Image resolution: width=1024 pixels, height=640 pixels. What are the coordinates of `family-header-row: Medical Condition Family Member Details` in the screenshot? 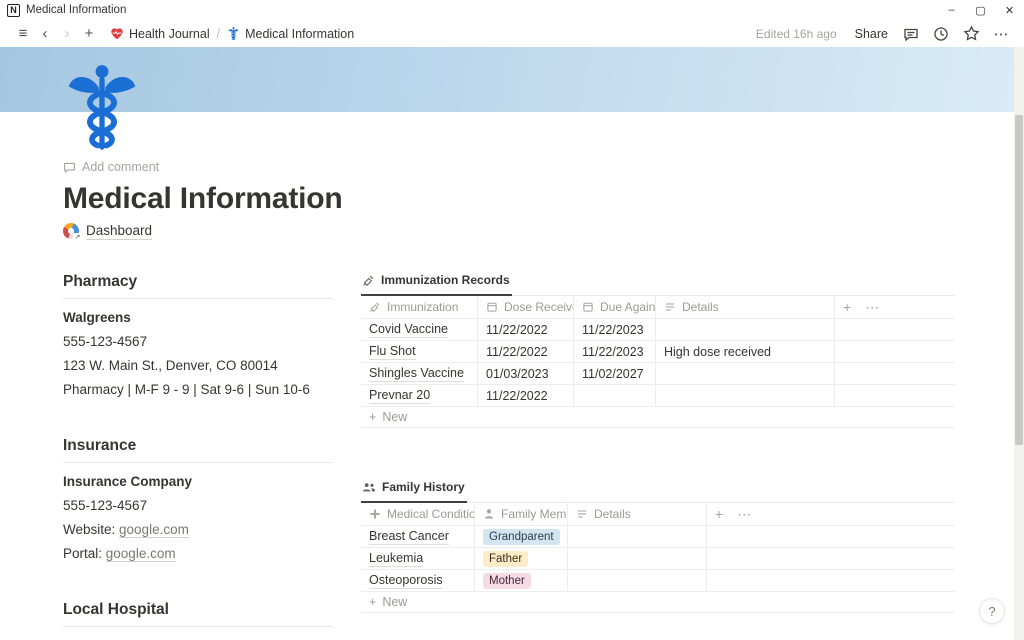 It's located at (658, 514).